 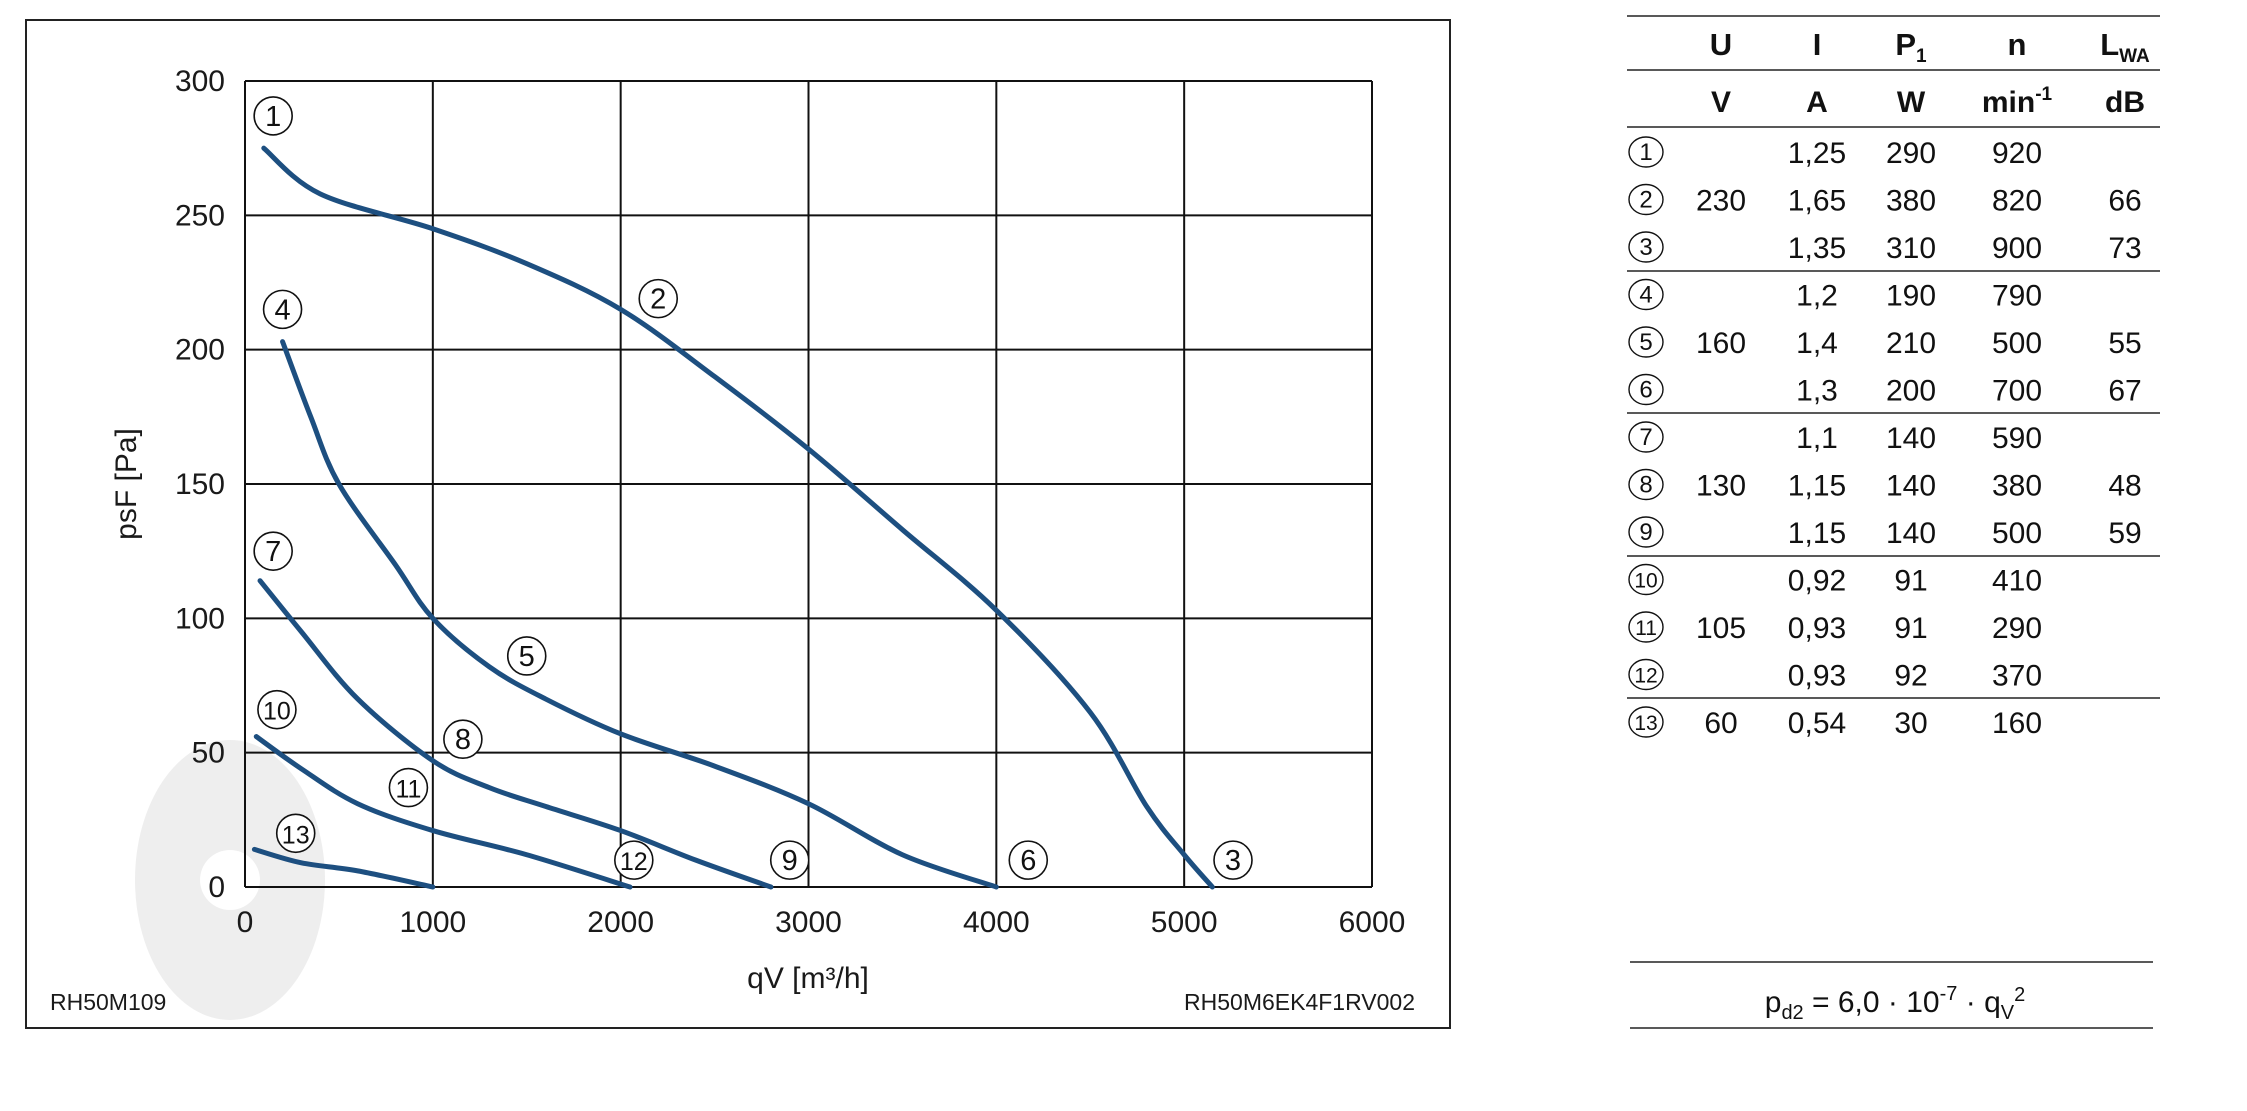 What do you see at coordinates (277, 712) in the screenshot?
I see `svg-text: 10` at bounding box center [277, 712].